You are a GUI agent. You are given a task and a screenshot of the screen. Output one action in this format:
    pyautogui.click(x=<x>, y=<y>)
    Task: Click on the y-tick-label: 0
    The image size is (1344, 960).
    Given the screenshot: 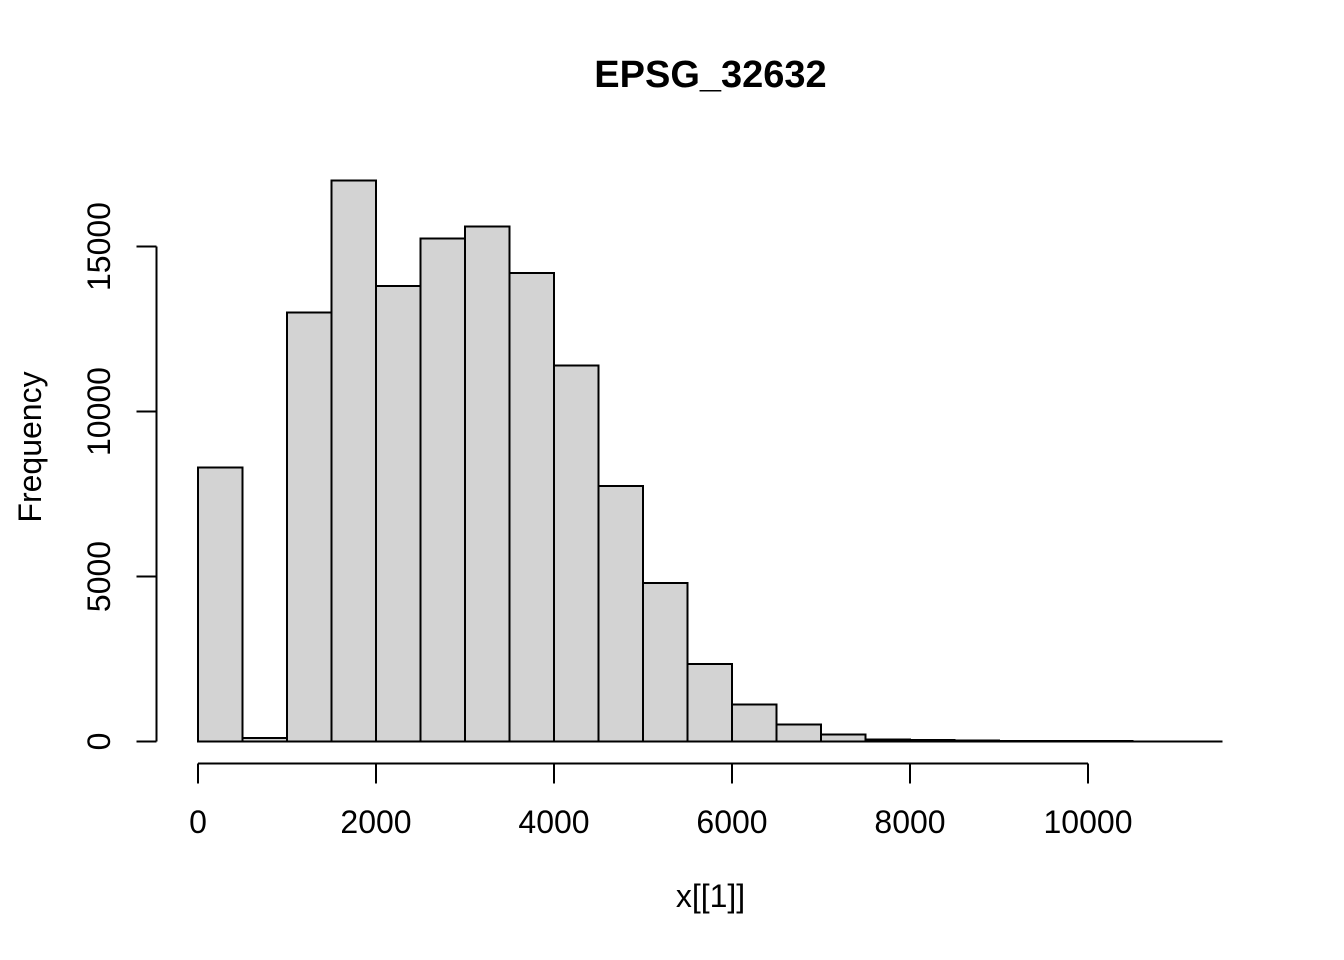 What is the action you would take?
    pyautogui.click(x=99, y=742)
    